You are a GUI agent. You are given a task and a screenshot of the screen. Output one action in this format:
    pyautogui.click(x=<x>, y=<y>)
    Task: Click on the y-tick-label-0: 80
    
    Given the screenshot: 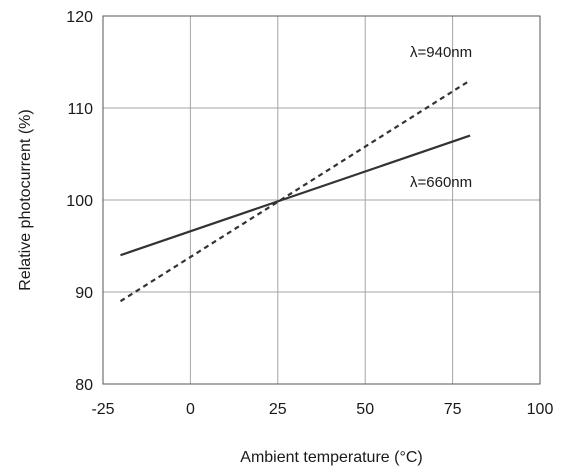 What is the action you would take?
    pyautogui.click(x=84, y=385)
    